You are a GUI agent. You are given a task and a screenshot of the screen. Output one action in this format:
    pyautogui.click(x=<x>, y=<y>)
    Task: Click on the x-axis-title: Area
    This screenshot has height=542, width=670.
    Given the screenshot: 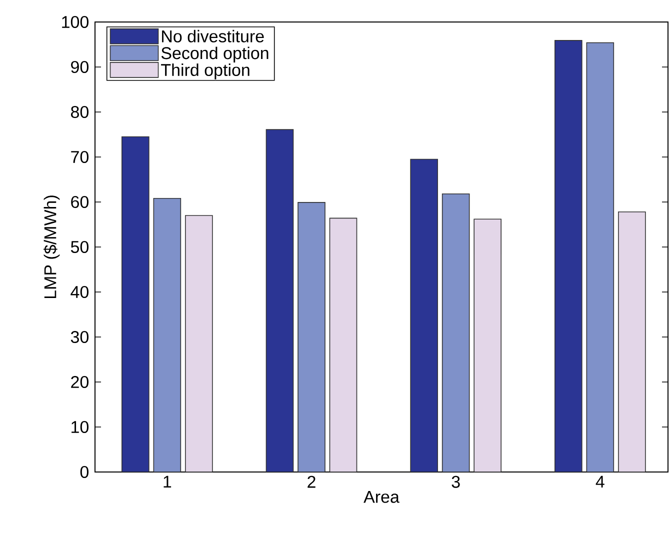 What is the action you would take?
    pyautogui.click(x=382, y=497)
    